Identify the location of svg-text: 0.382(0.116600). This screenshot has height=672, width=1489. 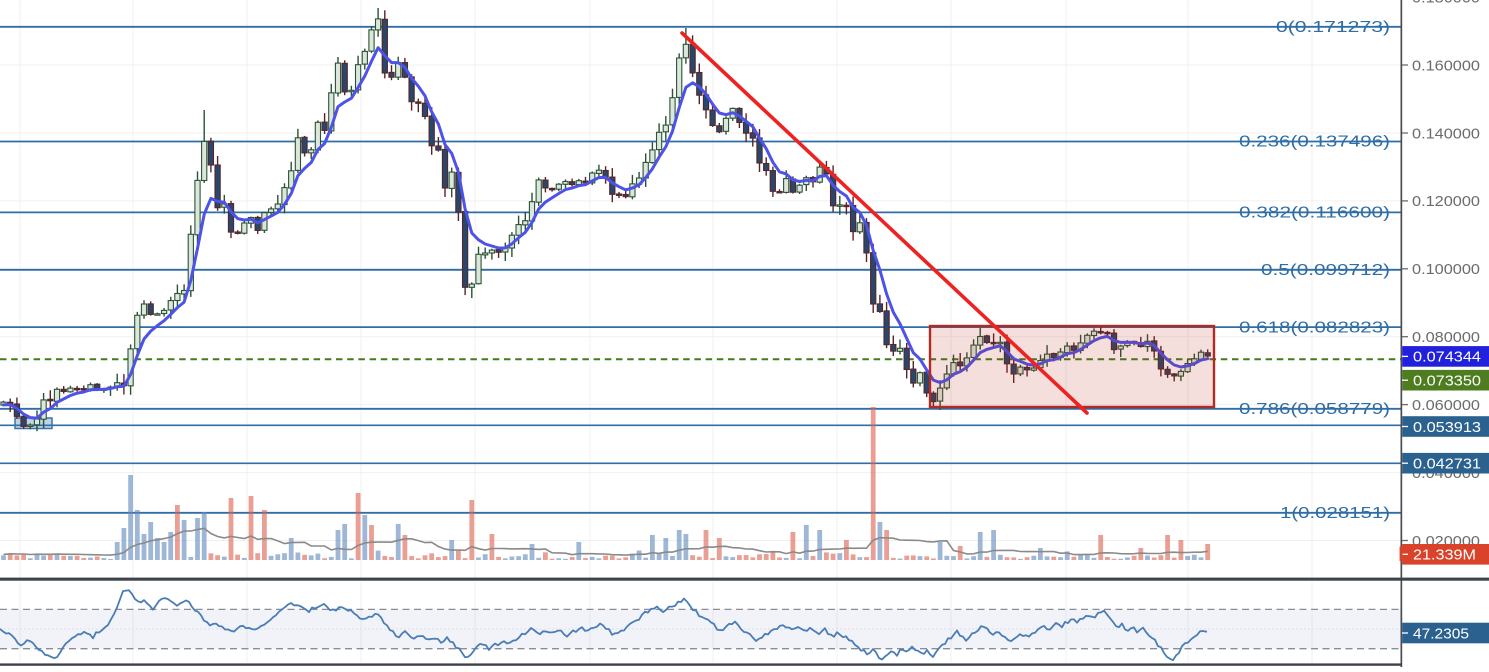
(1314, 213).